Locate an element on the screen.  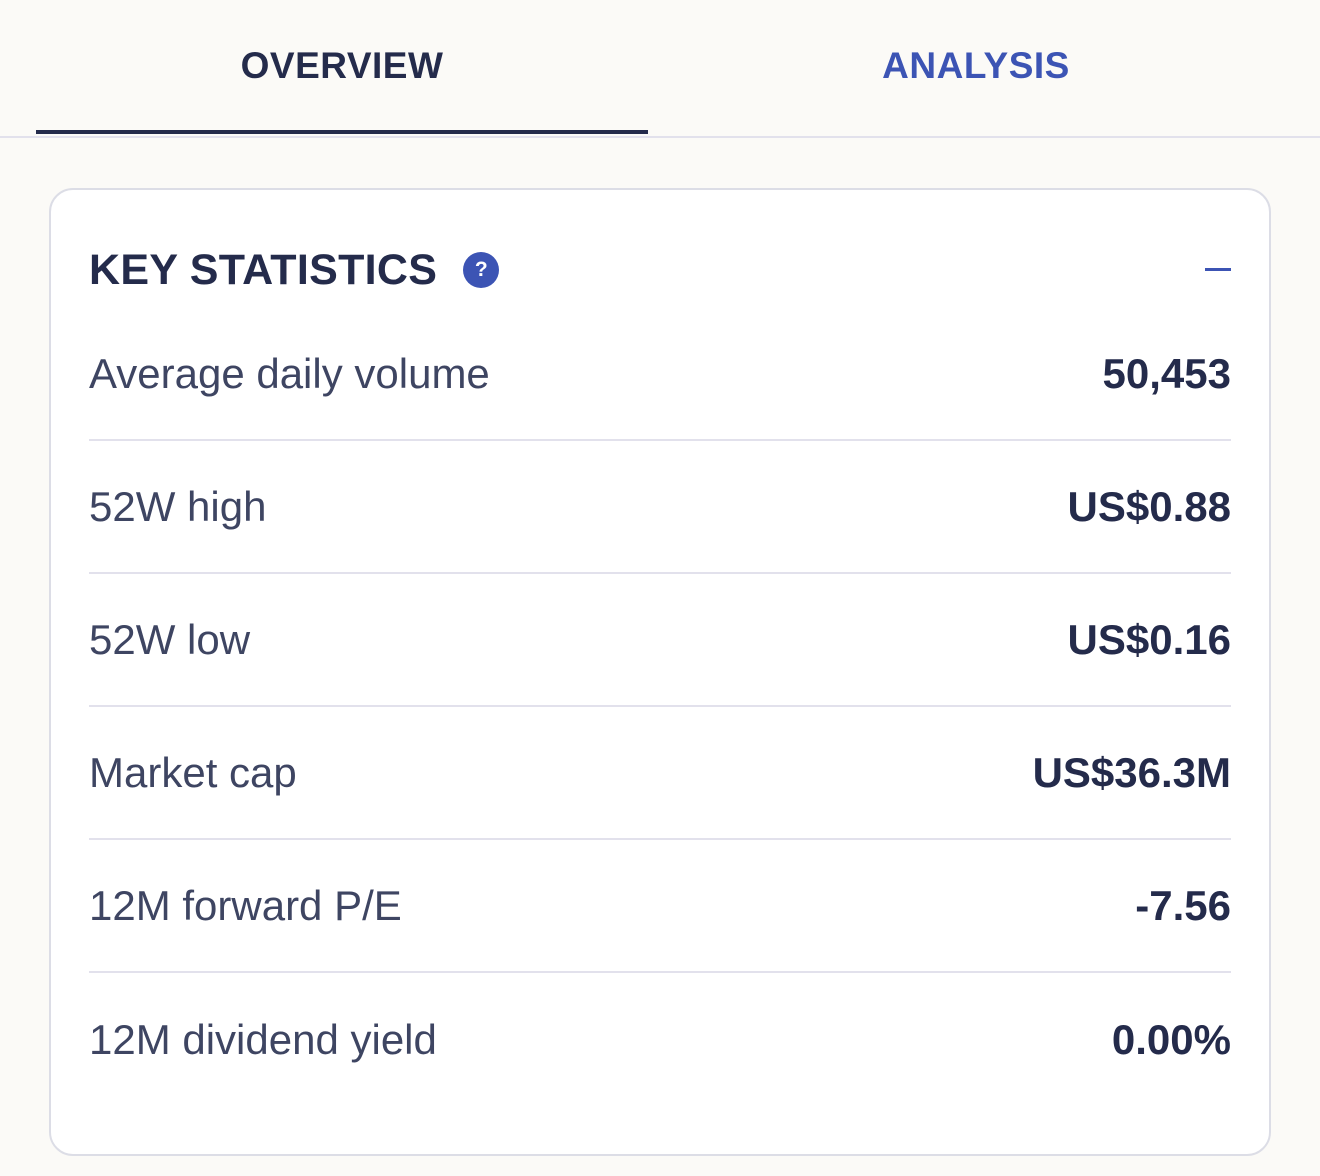
stat-row-52w-high: 52W high US$0.88 is located at coordinates (660, 507).